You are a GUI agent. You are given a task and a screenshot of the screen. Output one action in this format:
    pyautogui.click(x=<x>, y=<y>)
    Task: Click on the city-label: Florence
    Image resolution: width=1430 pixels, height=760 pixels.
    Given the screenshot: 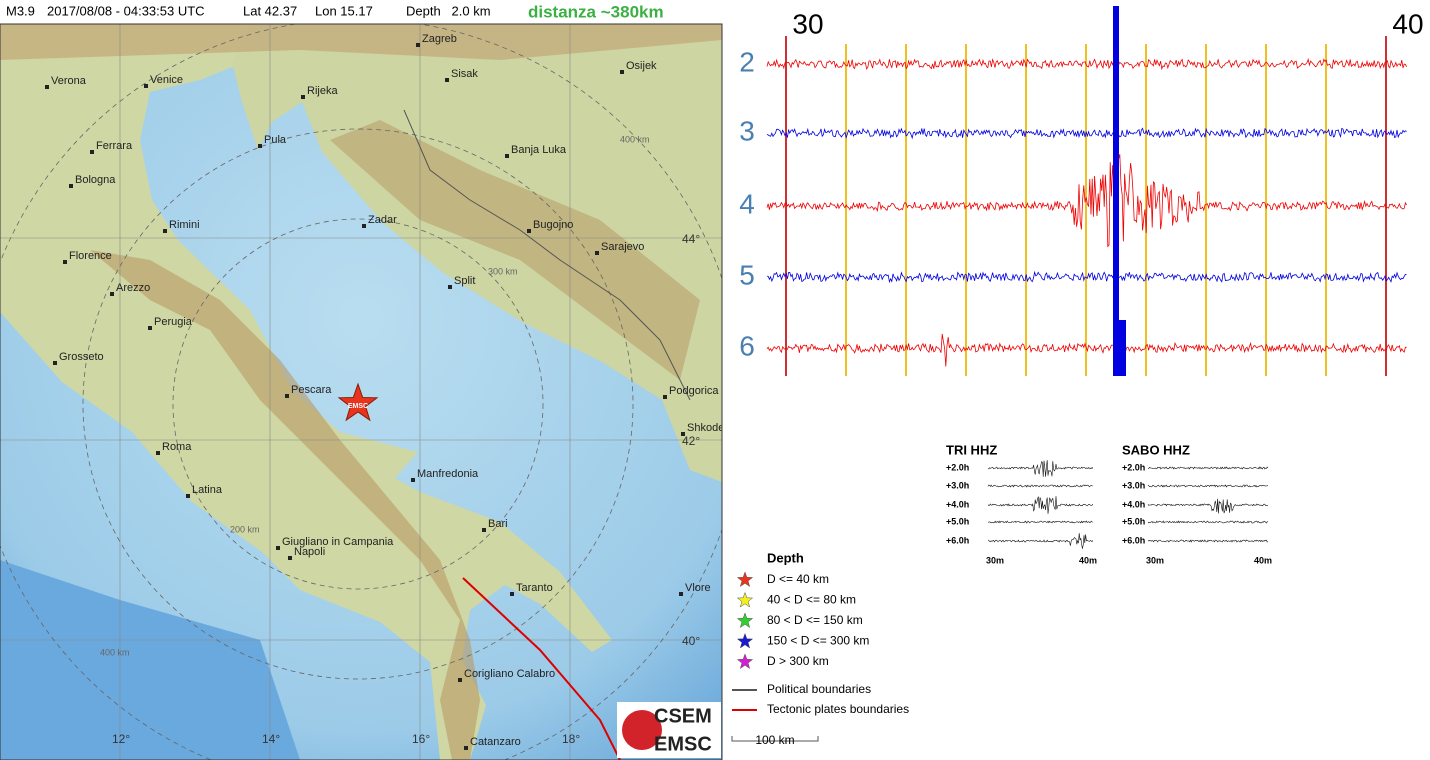 What is the action you would take?
    pyautogui.click(x=90, y=256)
    